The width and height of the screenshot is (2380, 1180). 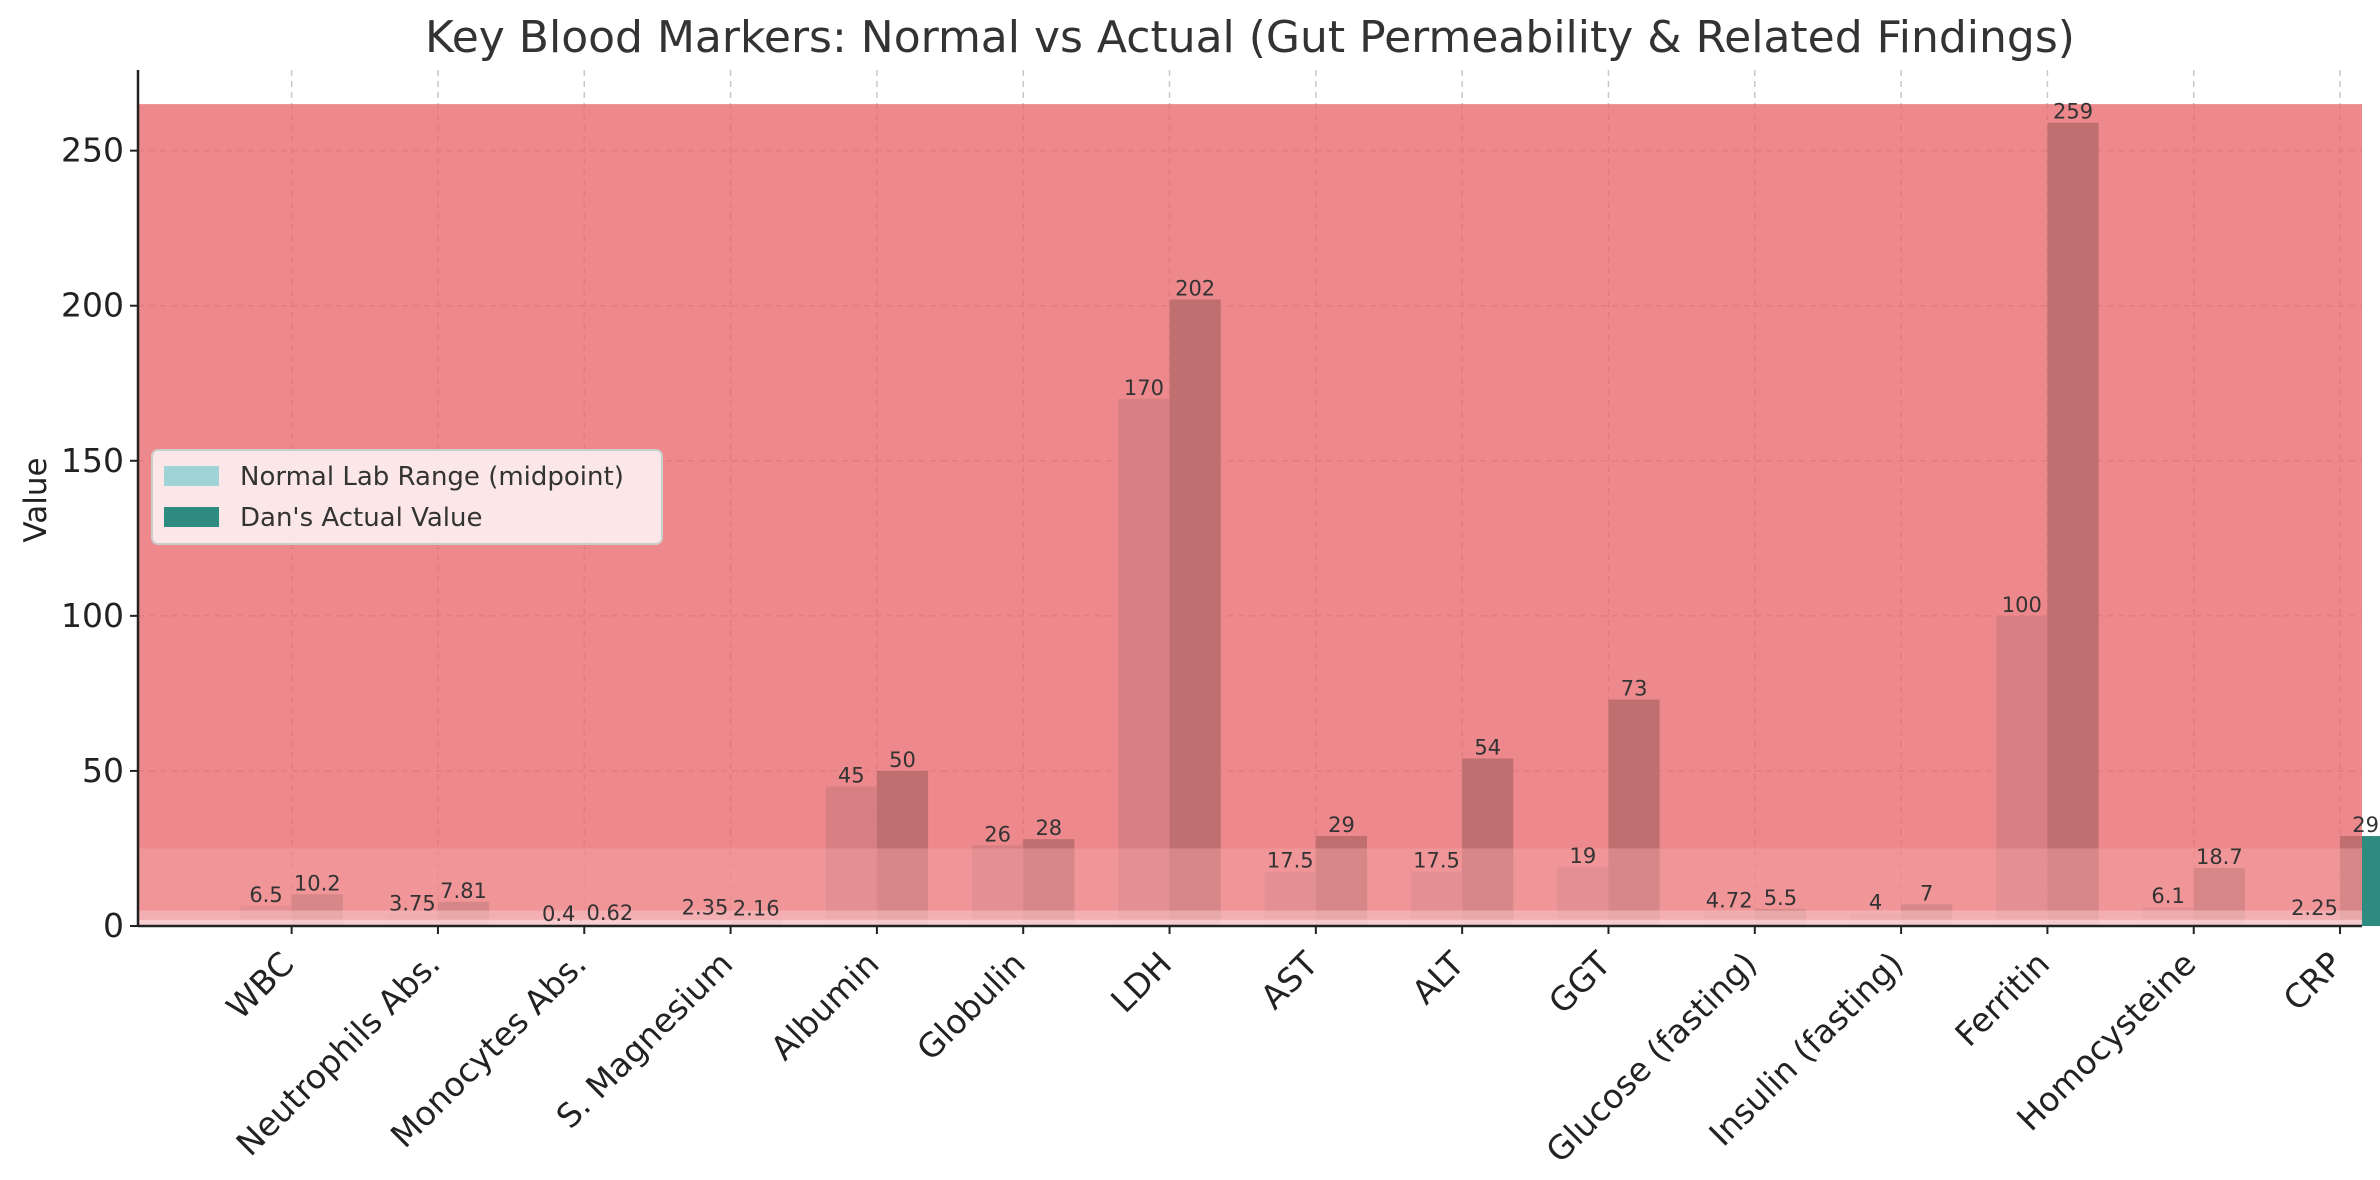 What do you see at coordinates (2167, 896) in the screenshot?
I see `normal-value-label: 6.1` at bounding box center [2167, 896].